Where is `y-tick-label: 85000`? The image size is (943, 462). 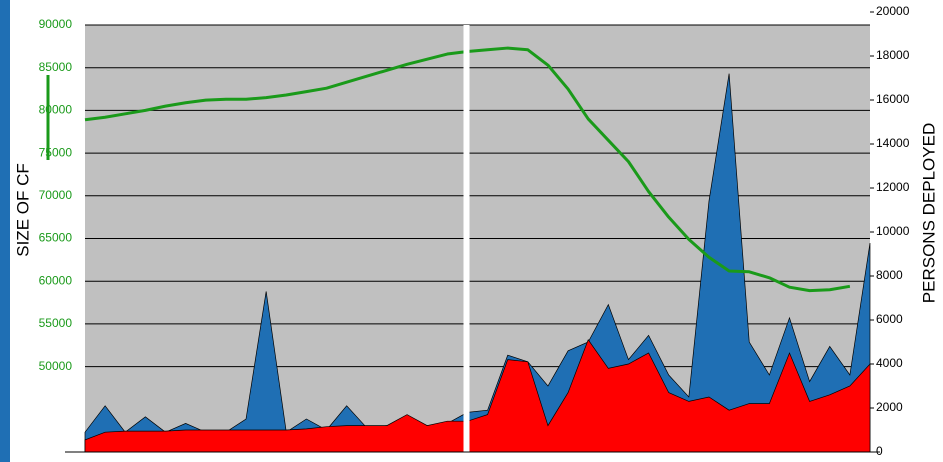
y-tick-label: 85000 is located at coordinates (56, 67).